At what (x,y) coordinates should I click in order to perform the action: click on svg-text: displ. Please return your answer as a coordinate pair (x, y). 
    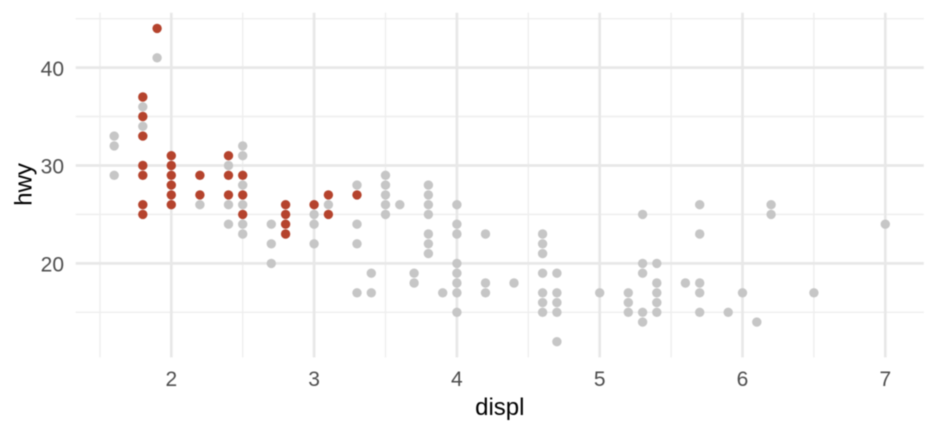
    Looking at the image, I should click on (499, 407).